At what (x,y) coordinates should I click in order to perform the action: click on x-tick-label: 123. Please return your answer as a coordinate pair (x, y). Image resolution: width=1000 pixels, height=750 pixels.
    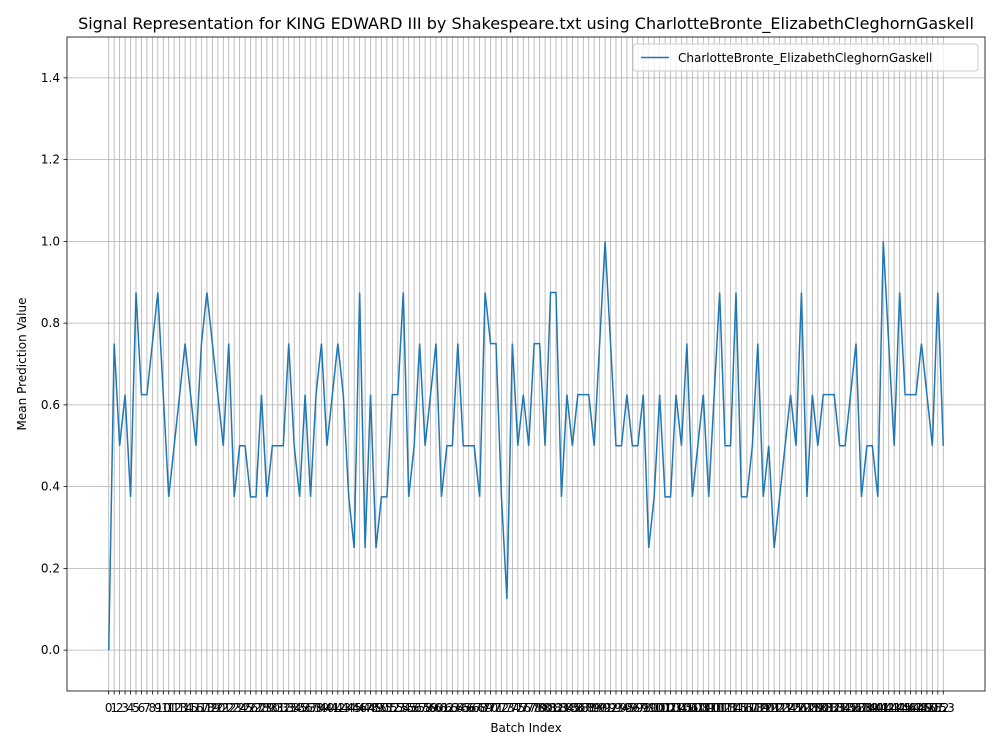
    Looking at the image, I should click on (779, 708).